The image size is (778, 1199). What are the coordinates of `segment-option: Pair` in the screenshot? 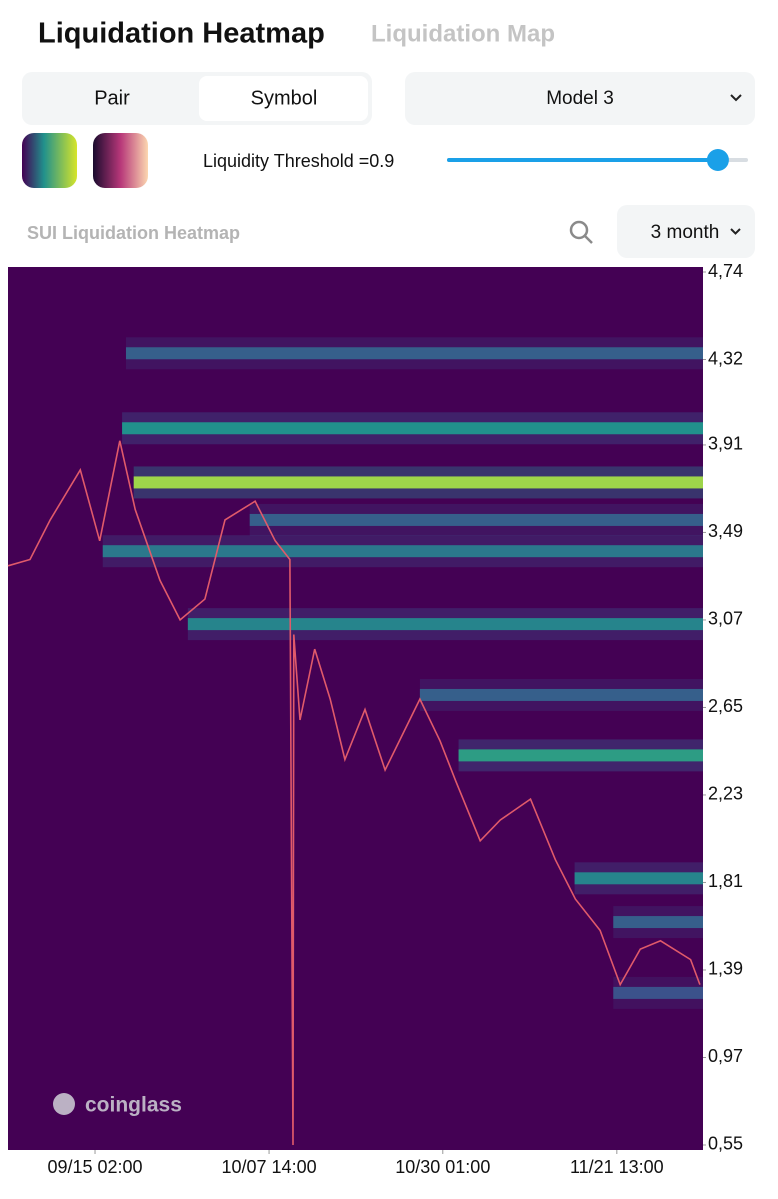 It's located at (112, 98).